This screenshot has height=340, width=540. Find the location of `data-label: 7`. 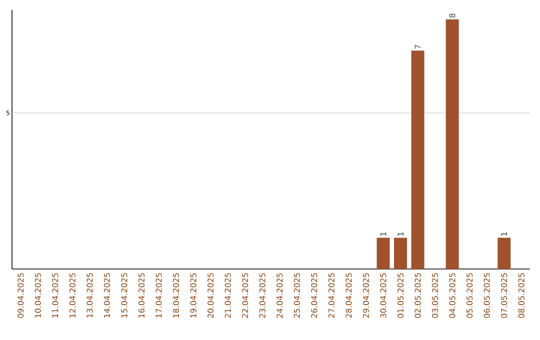

data-label: 7 is located at coordinates (417, 46).